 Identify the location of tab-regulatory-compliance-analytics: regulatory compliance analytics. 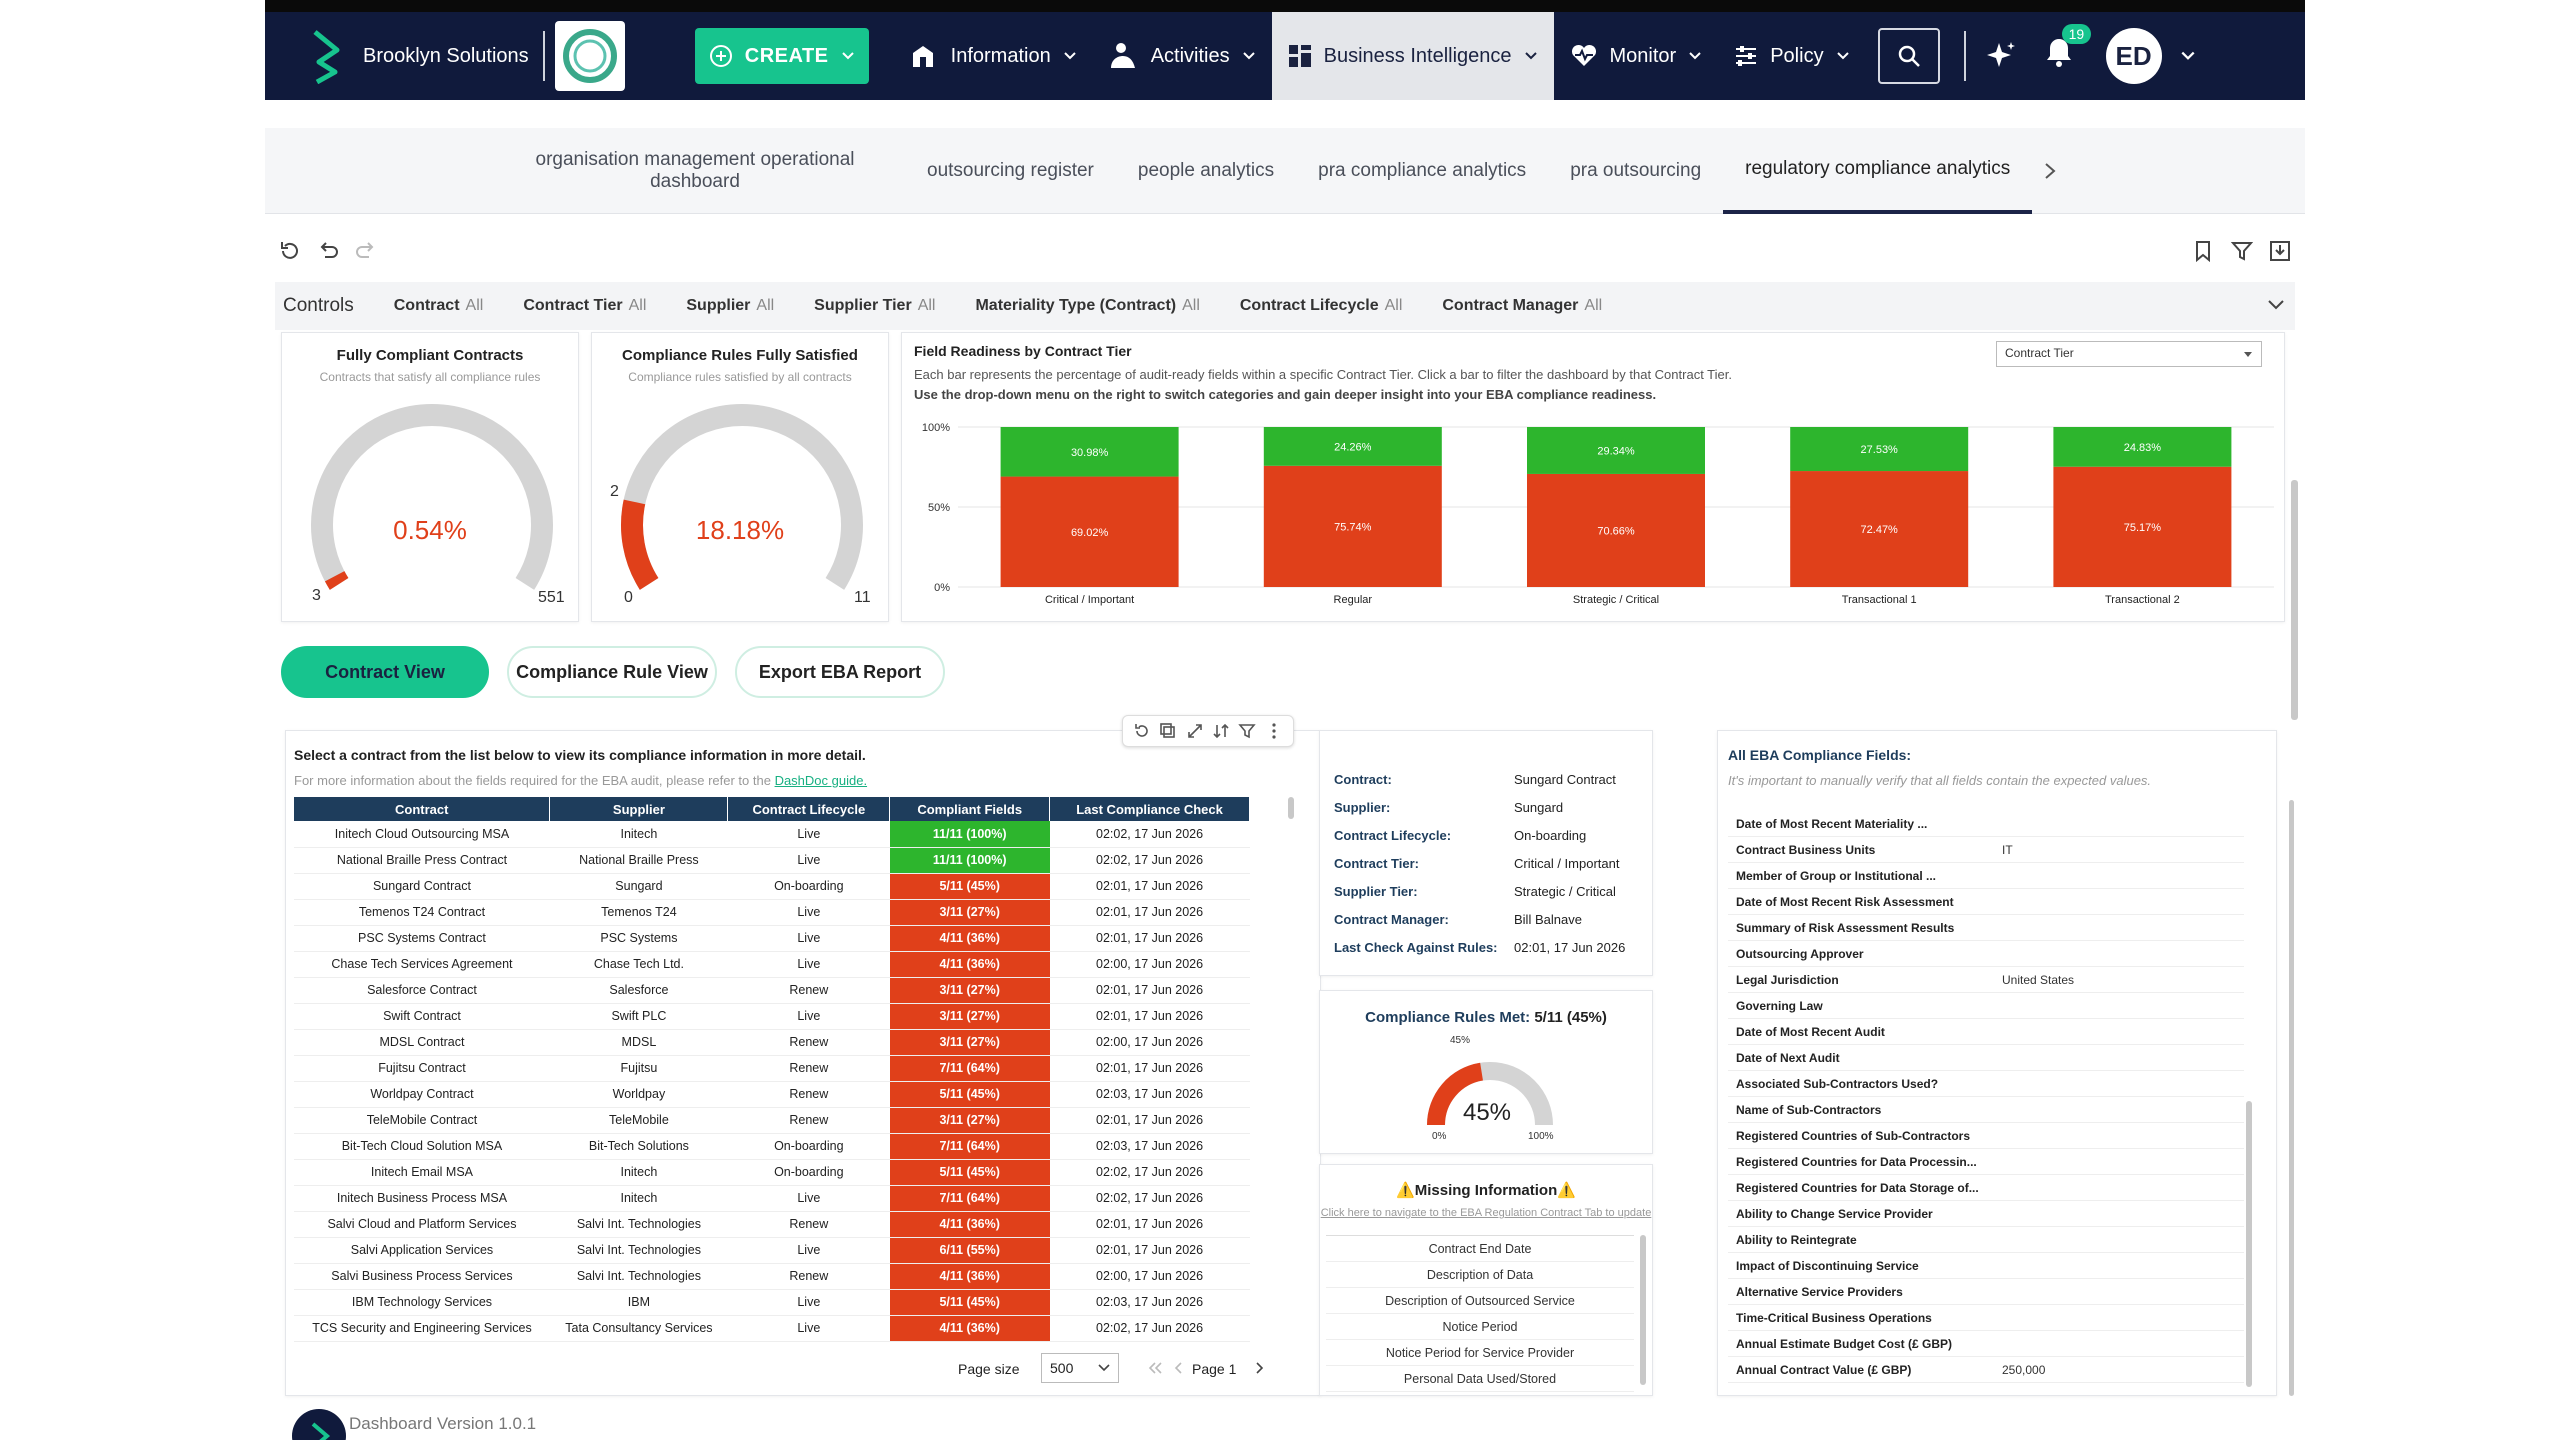
(1878, 171).